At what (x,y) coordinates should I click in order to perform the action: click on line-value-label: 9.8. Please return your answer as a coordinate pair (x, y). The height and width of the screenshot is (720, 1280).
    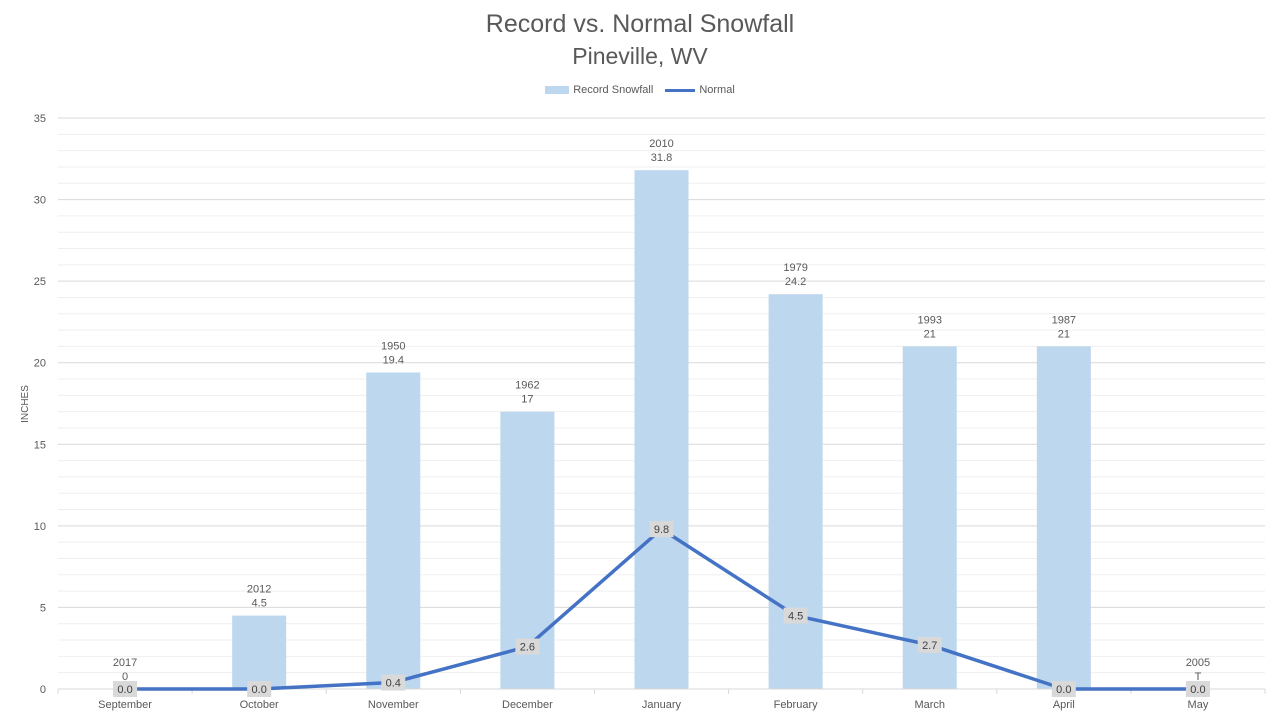
    Looking at the image, I should click on (661, 530).